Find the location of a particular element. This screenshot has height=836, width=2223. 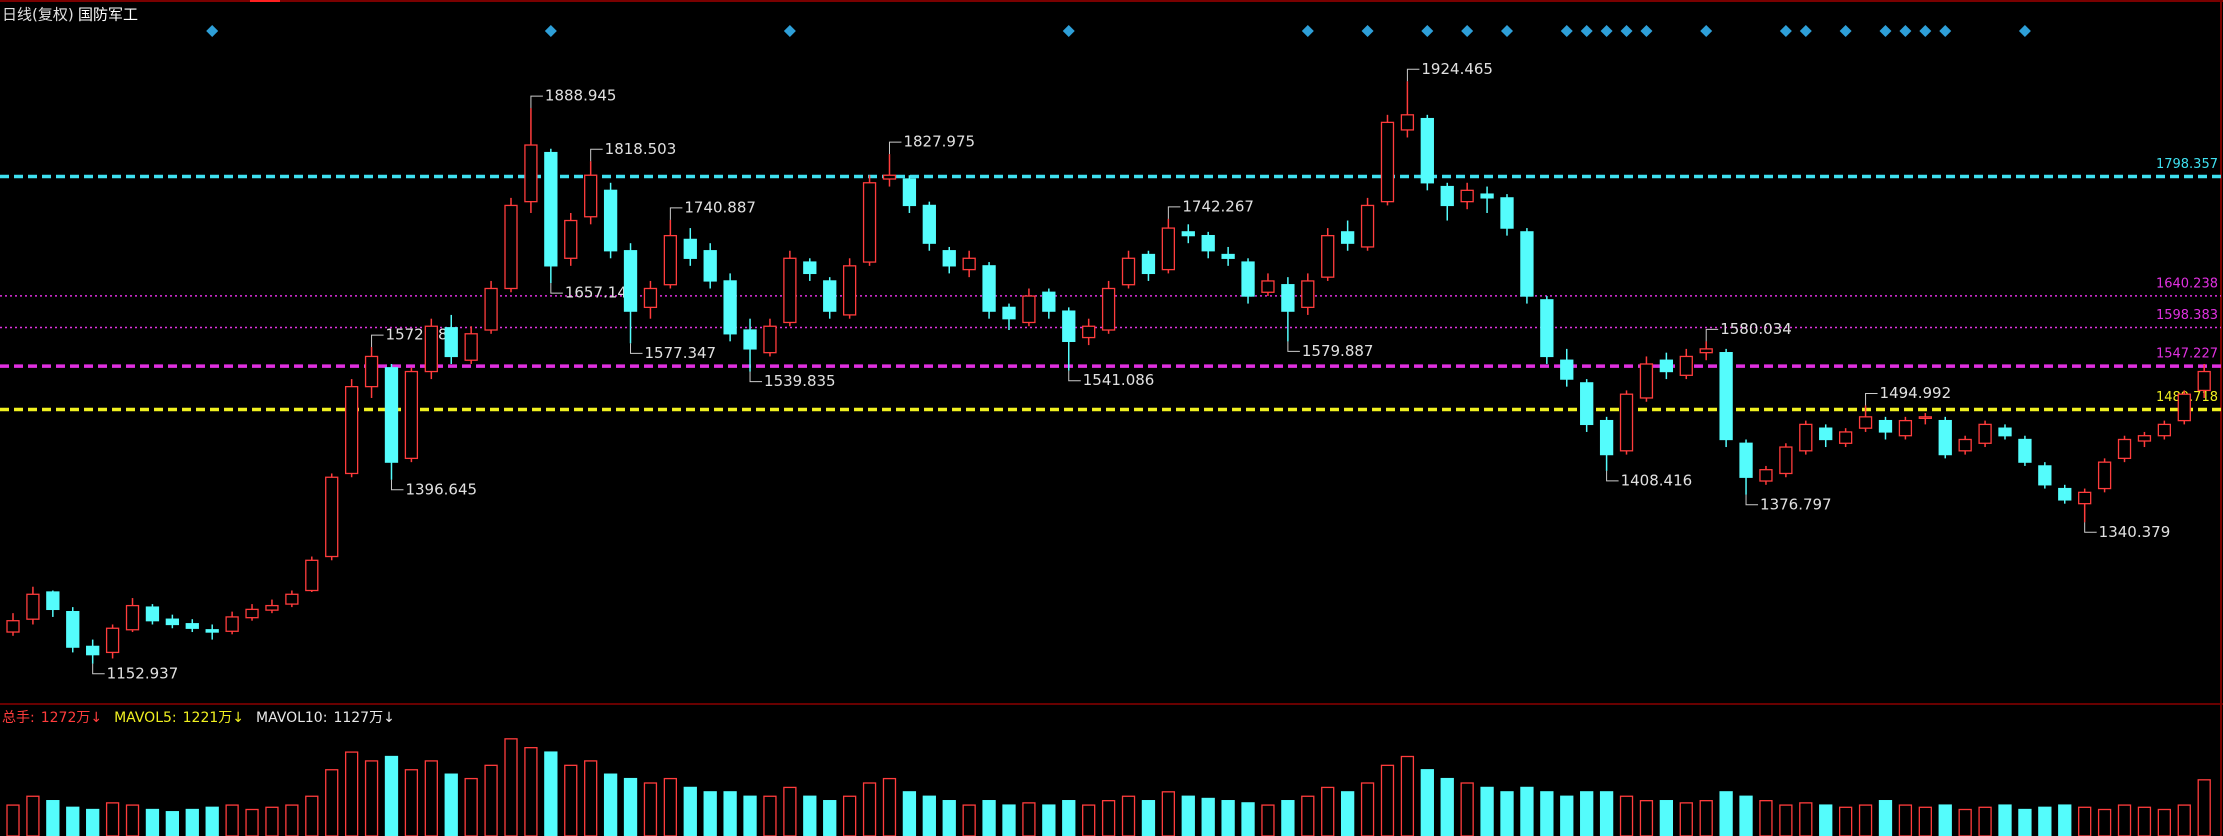

low-label: 1577.347 is located at coordinates (681, 353).